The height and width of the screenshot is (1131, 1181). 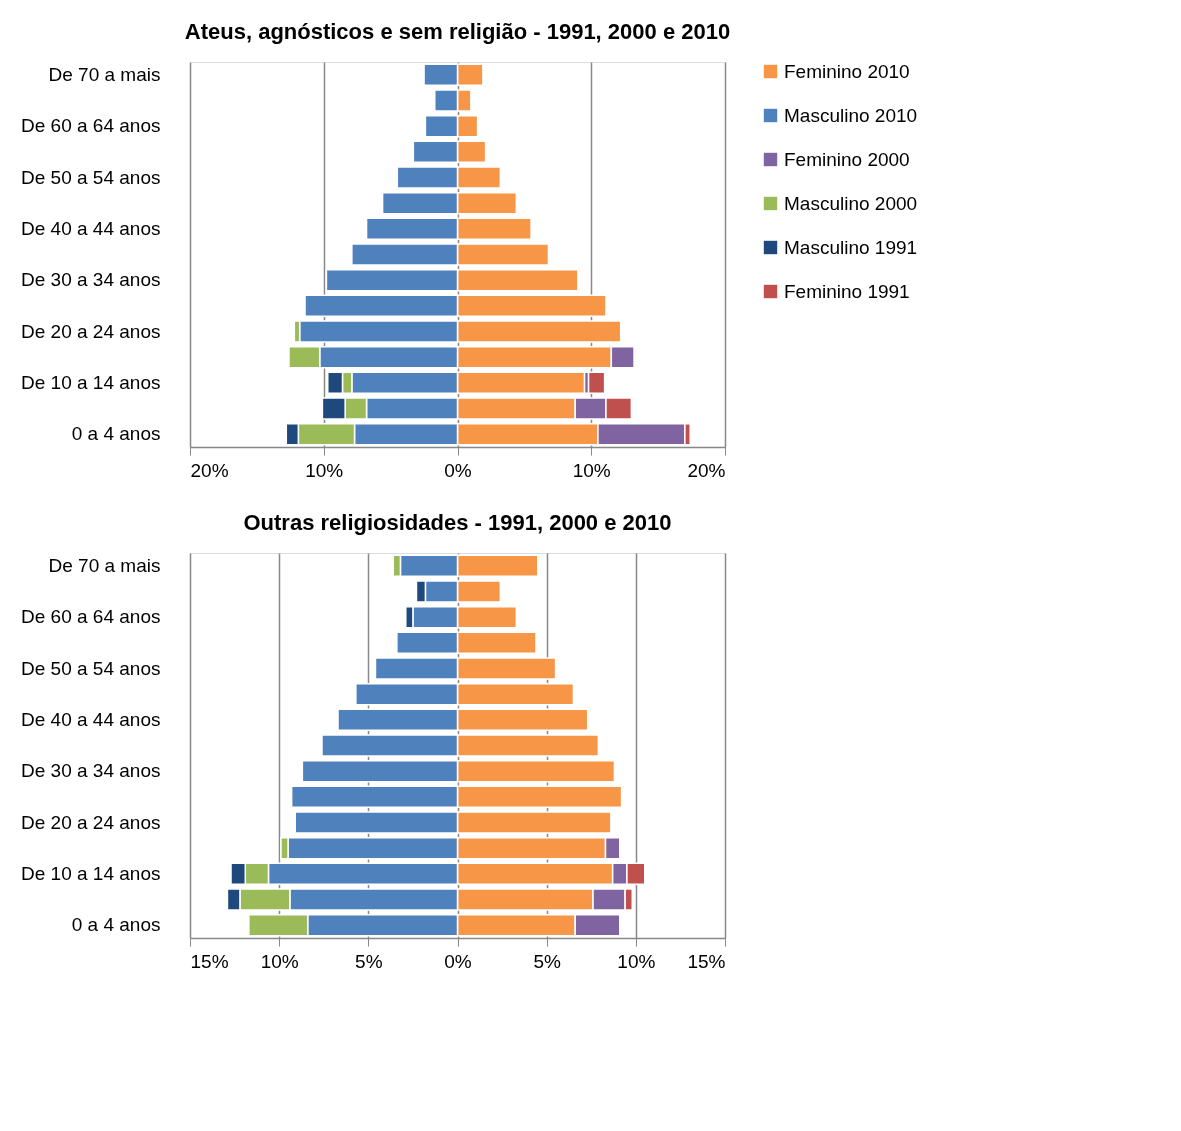 I want to click on legend-label: Feminino 2000, so click(x=847, y=159).